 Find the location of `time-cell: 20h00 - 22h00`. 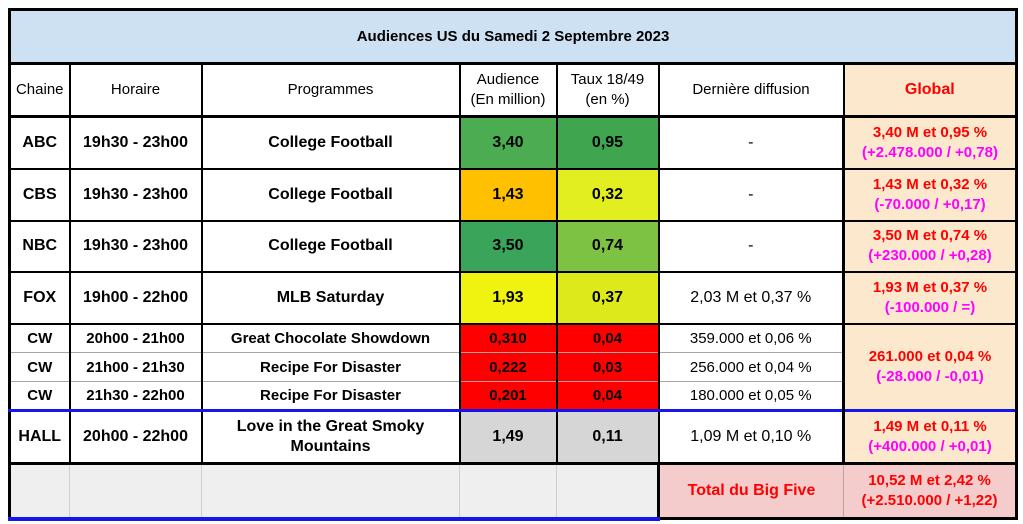

time-cell: 20h00 - 22h00 is located at coordinates (135, 437).